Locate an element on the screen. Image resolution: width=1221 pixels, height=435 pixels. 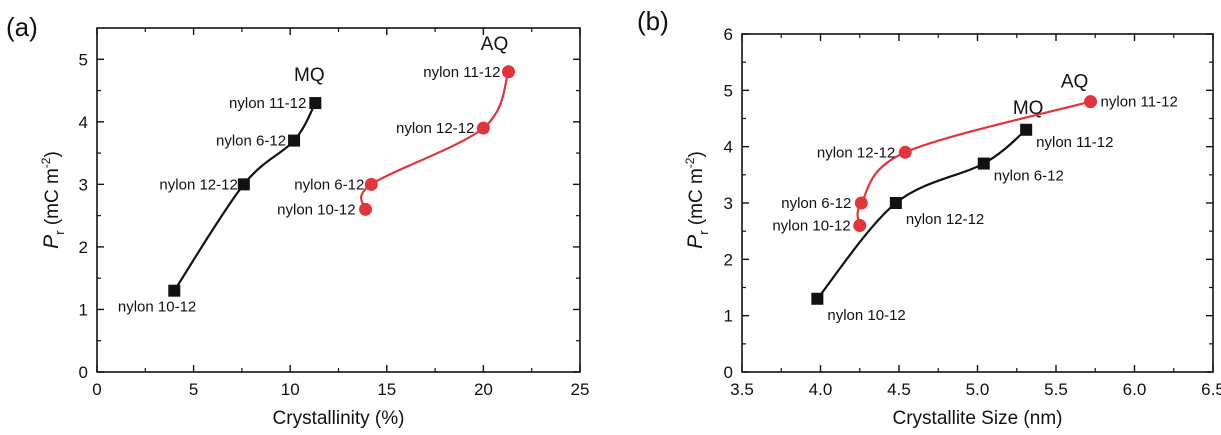
panel-a-aq-point-label: nylon 11-12 is located at coordinates (461, 72).